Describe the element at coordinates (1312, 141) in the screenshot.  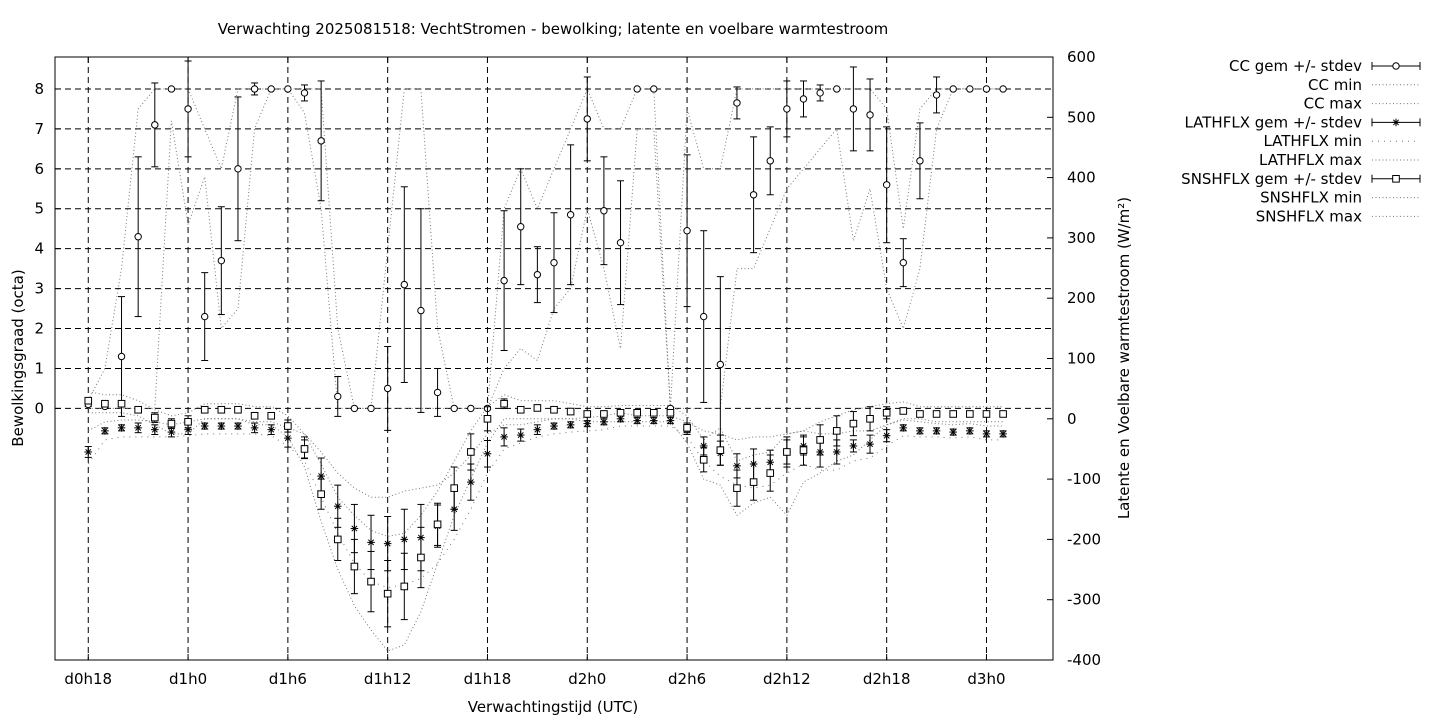
I see `legend-label: LATHFLX min` at that location.